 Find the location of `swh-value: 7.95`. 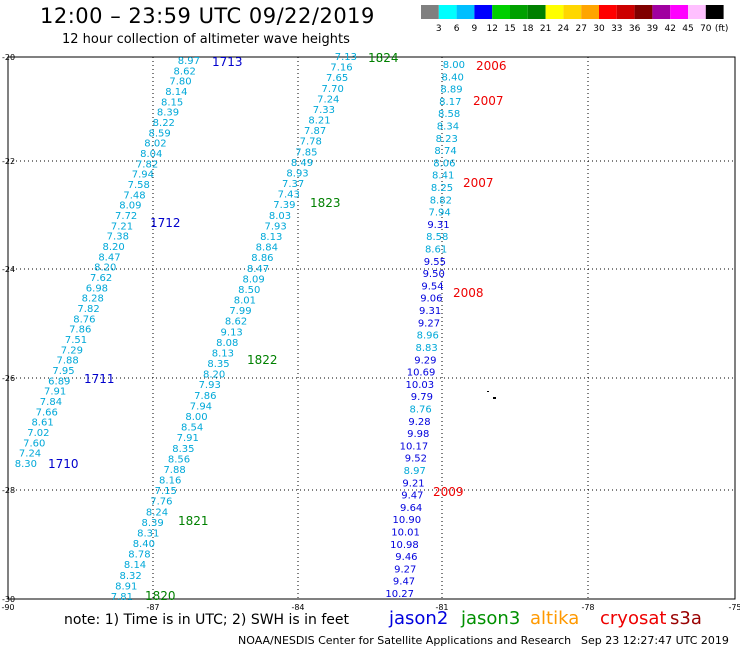

swh-value: 7.95 is located at coordinates (63, 371).